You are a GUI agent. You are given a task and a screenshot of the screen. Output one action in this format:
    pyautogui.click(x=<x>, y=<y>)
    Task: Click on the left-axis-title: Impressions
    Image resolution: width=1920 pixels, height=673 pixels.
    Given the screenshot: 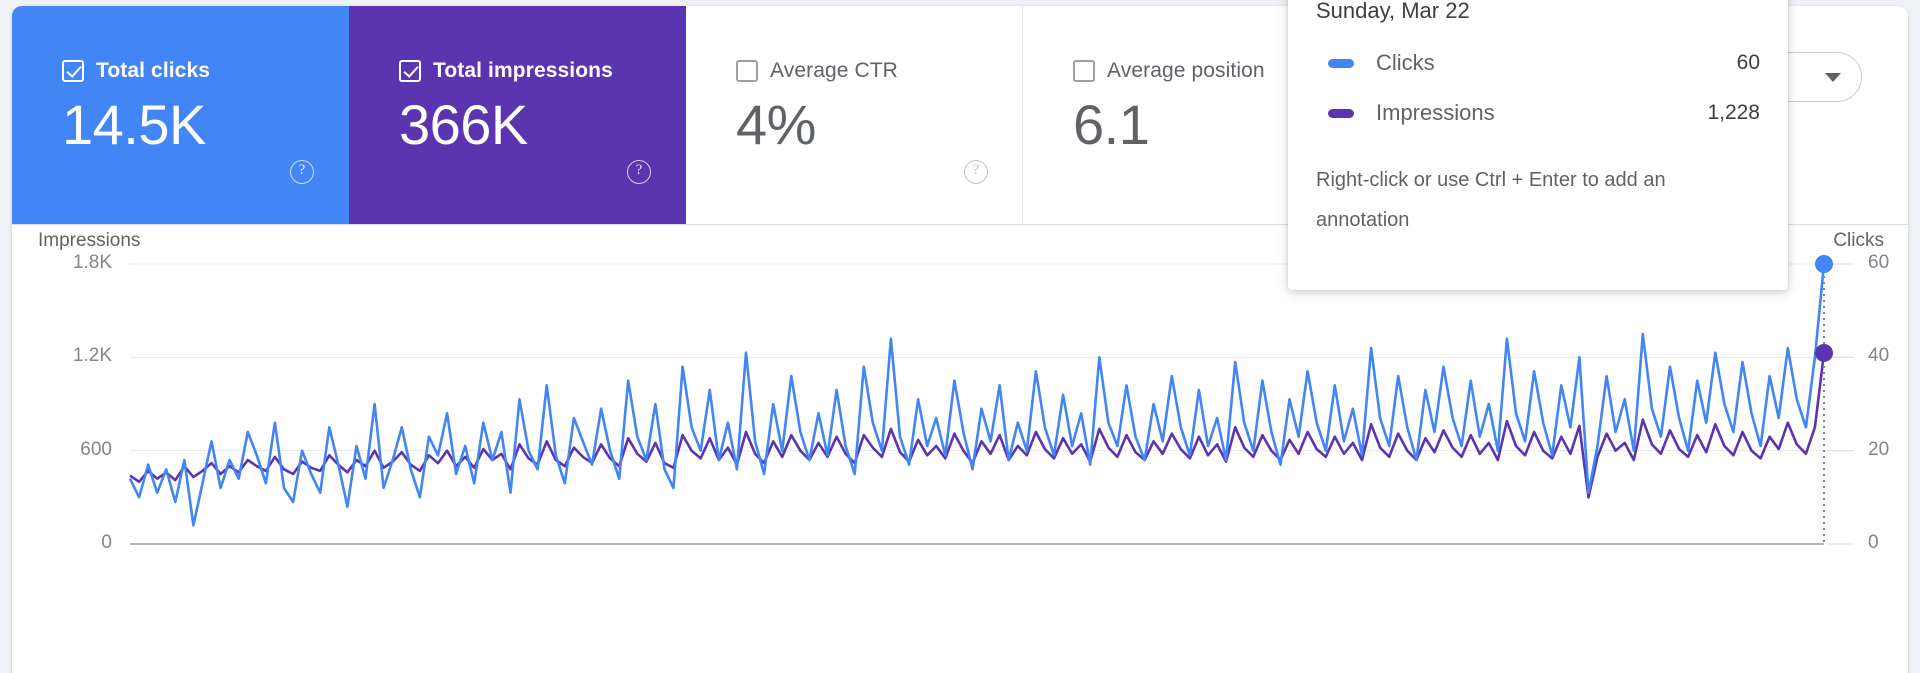 What is the action you would take?
    pyautogui.click(x=89, y=240)
    